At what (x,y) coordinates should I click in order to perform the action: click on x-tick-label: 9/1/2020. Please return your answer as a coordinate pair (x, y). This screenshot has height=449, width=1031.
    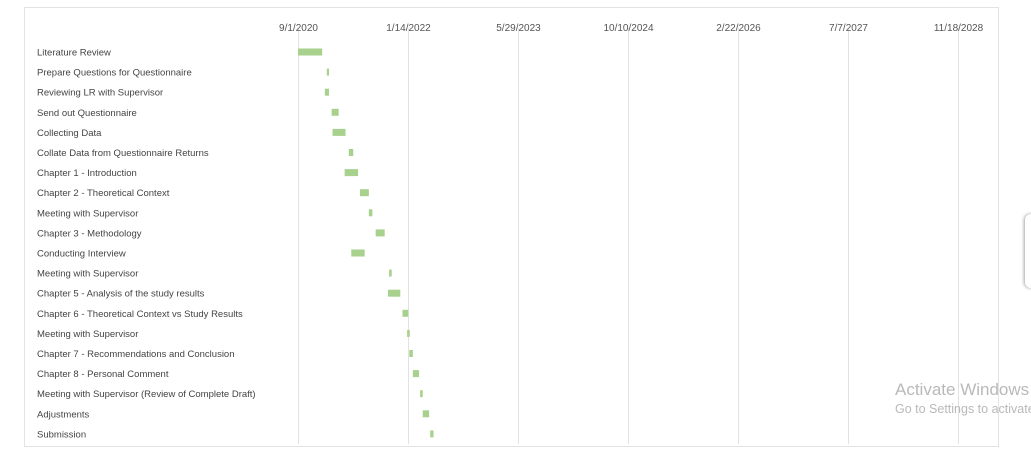
    Looking at the image, I should click on (298, 28).